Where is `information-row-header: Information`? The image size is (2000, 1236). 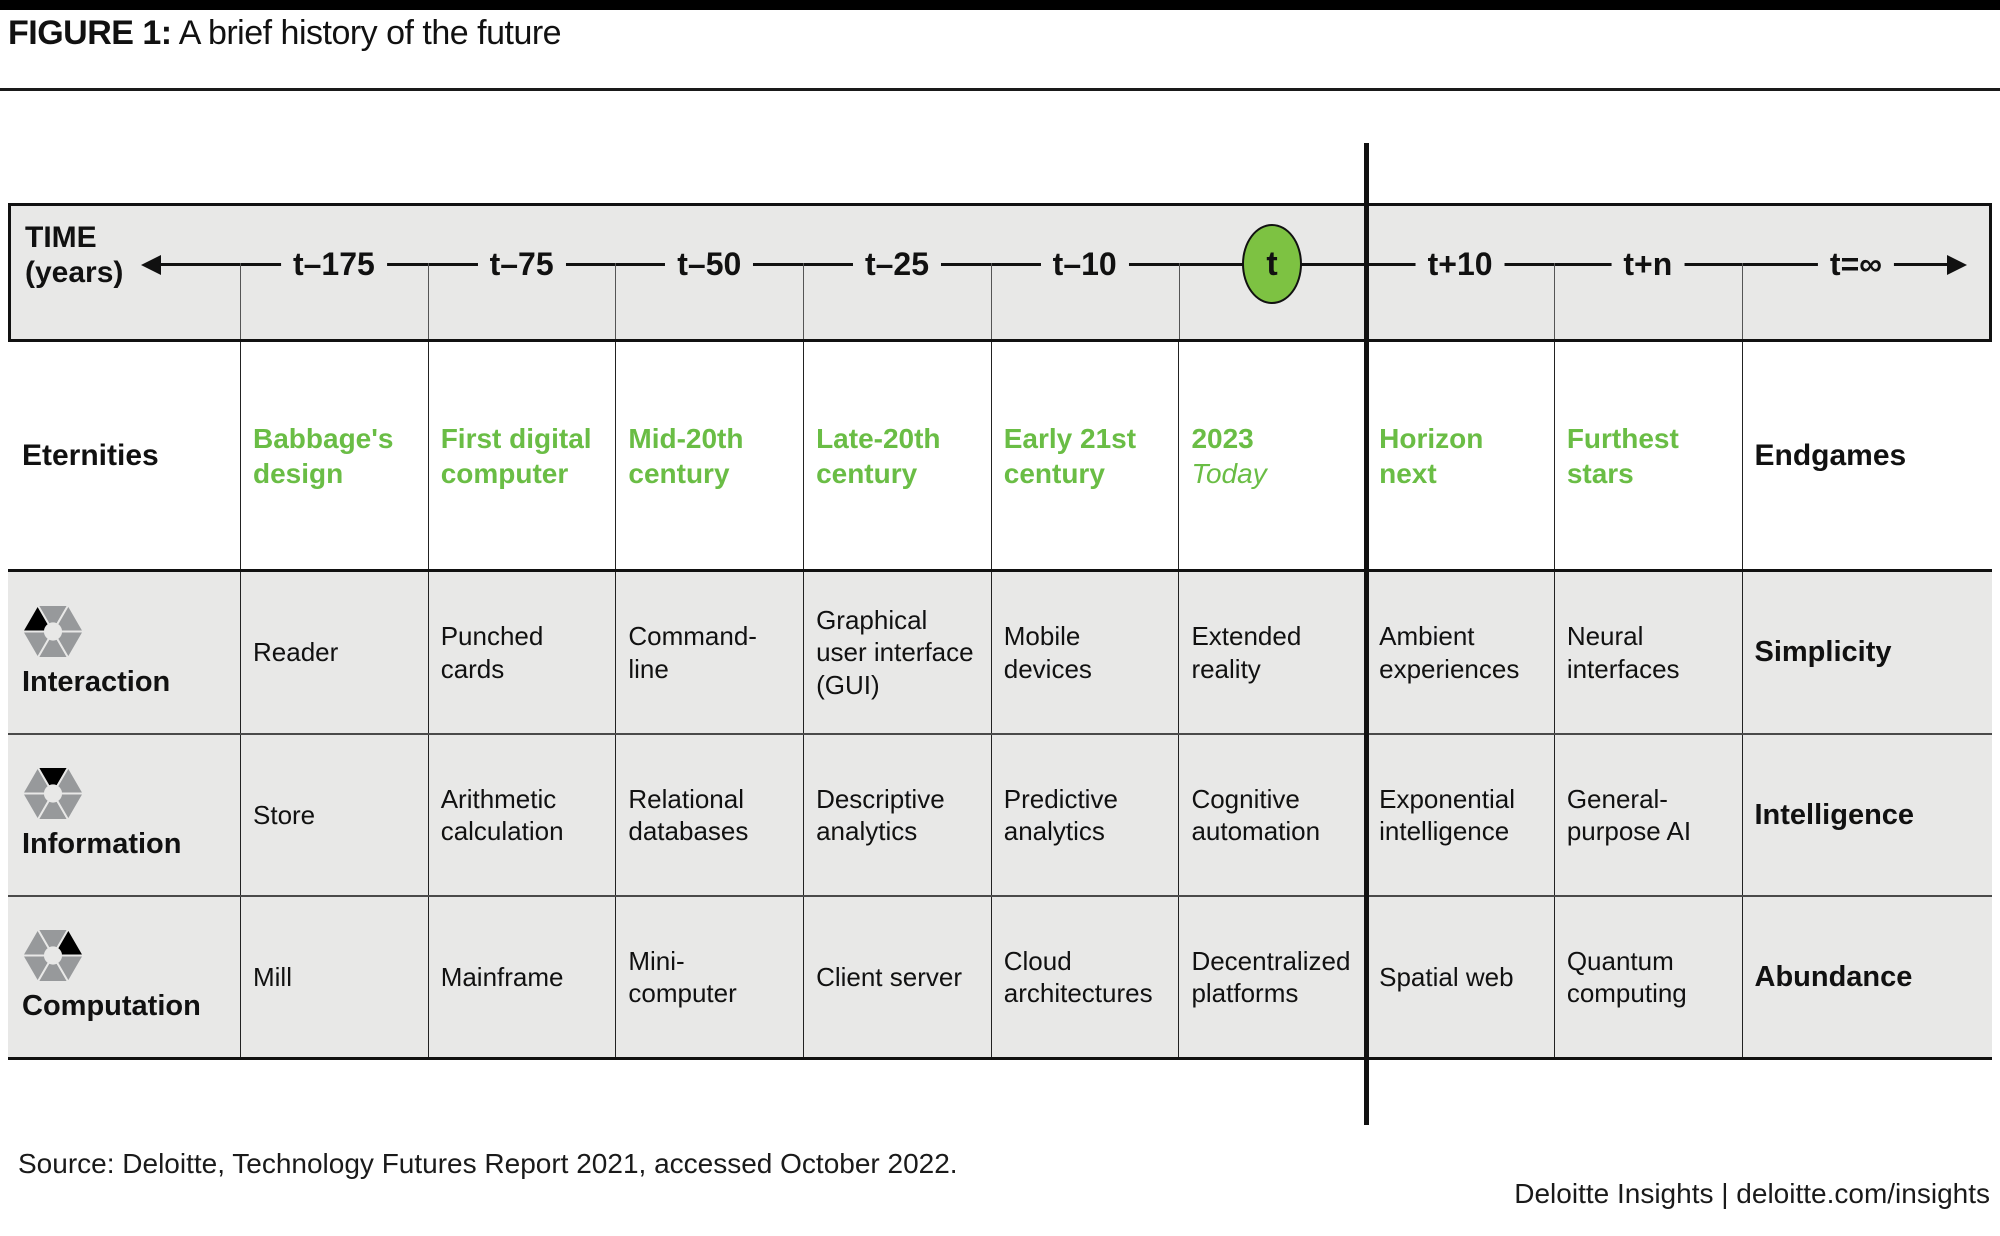
information-row-header: Information is located at coordinates (124, 815).